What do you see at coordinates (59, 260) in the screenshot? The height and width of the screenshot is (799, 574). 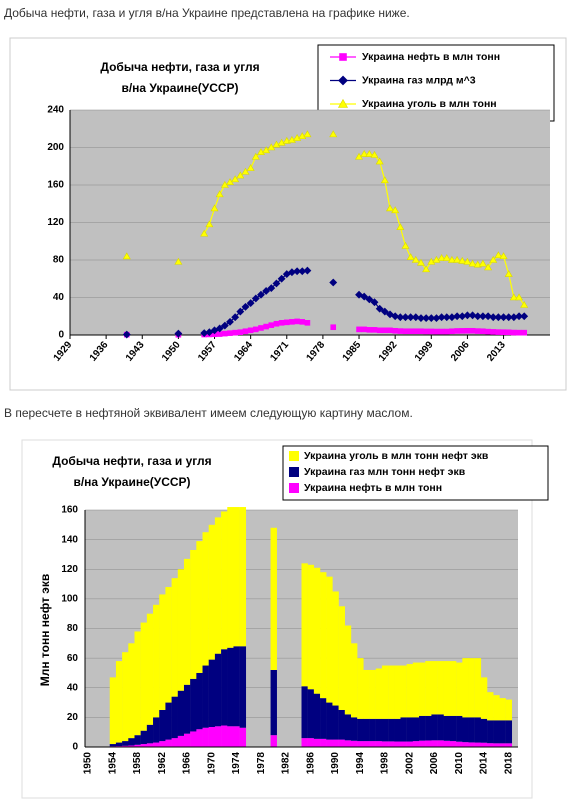 I see `y-tick-label: 80` at bounding box center [59, 260].